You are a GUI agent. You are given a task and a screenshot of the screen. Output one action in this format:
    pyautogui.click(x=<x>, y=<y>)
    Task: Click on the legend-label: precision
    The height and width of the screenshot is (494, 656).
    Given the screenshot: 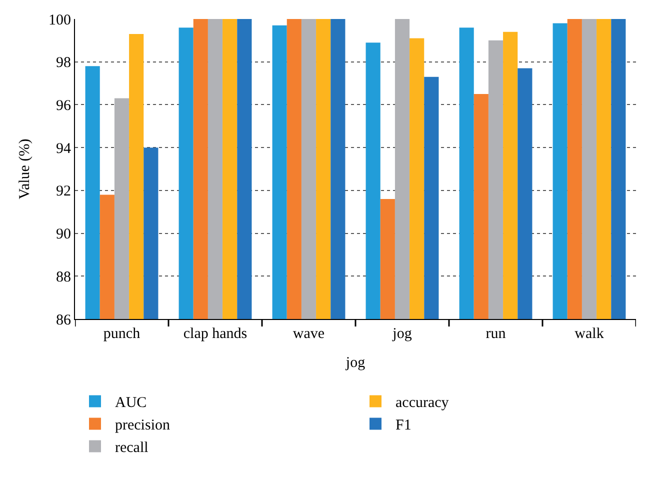 What is the action you would take?
    pyautogui.click(x=142, y=426)
    